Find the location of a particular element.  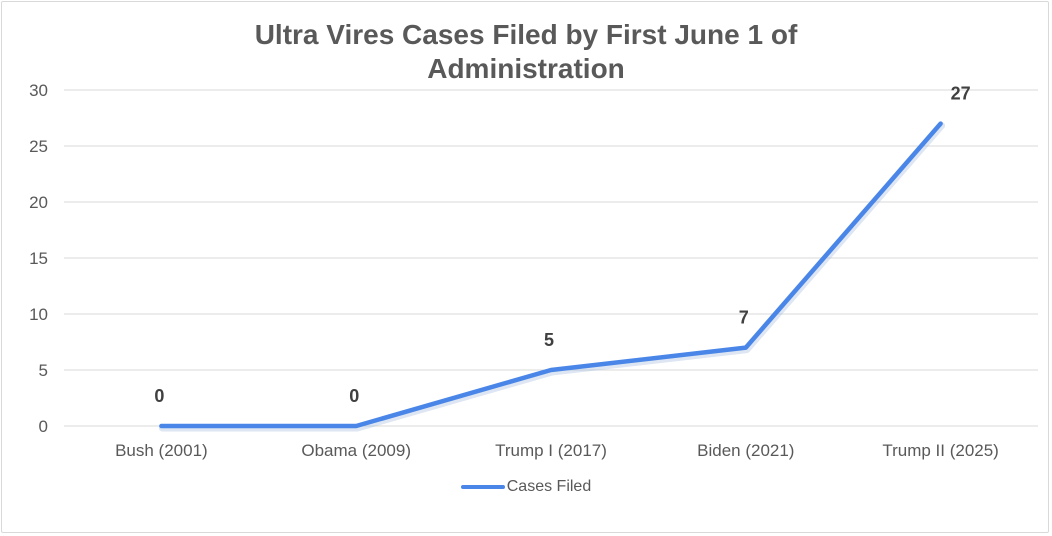

x-tick-label: Obama (2009) is located at coordinates (356, 450).